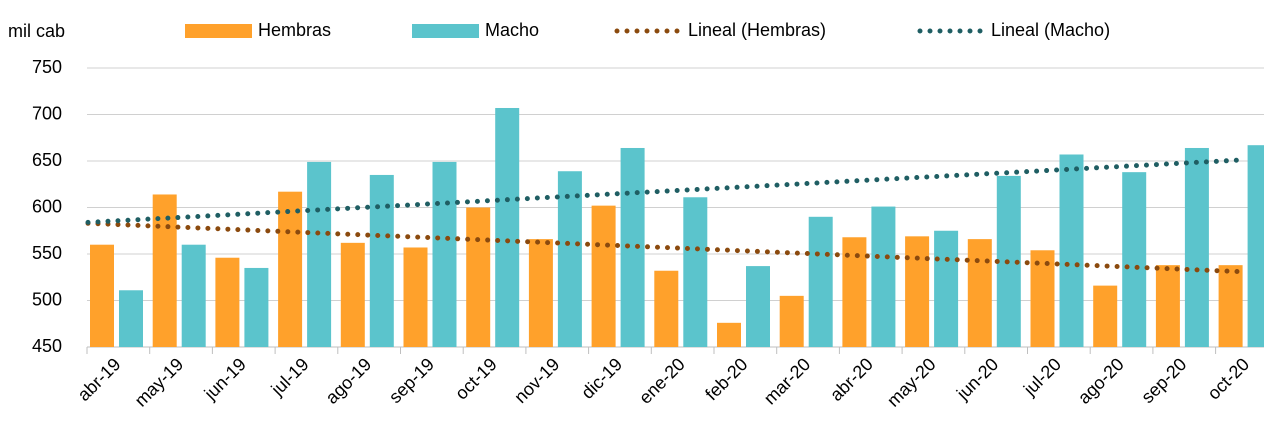  I want to click on y-tick-label: 650, so click(47, 160).